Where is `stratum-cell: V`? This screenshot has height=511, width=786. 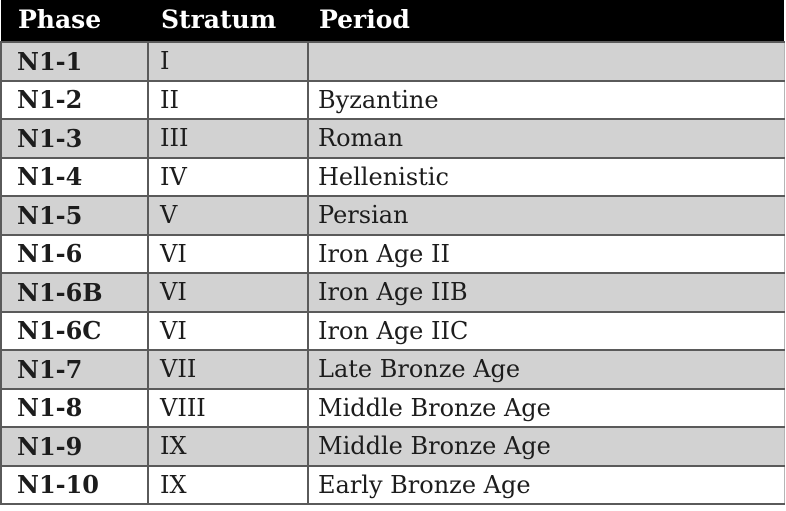 stratum-cell: V is located at coordinates (228, 215).